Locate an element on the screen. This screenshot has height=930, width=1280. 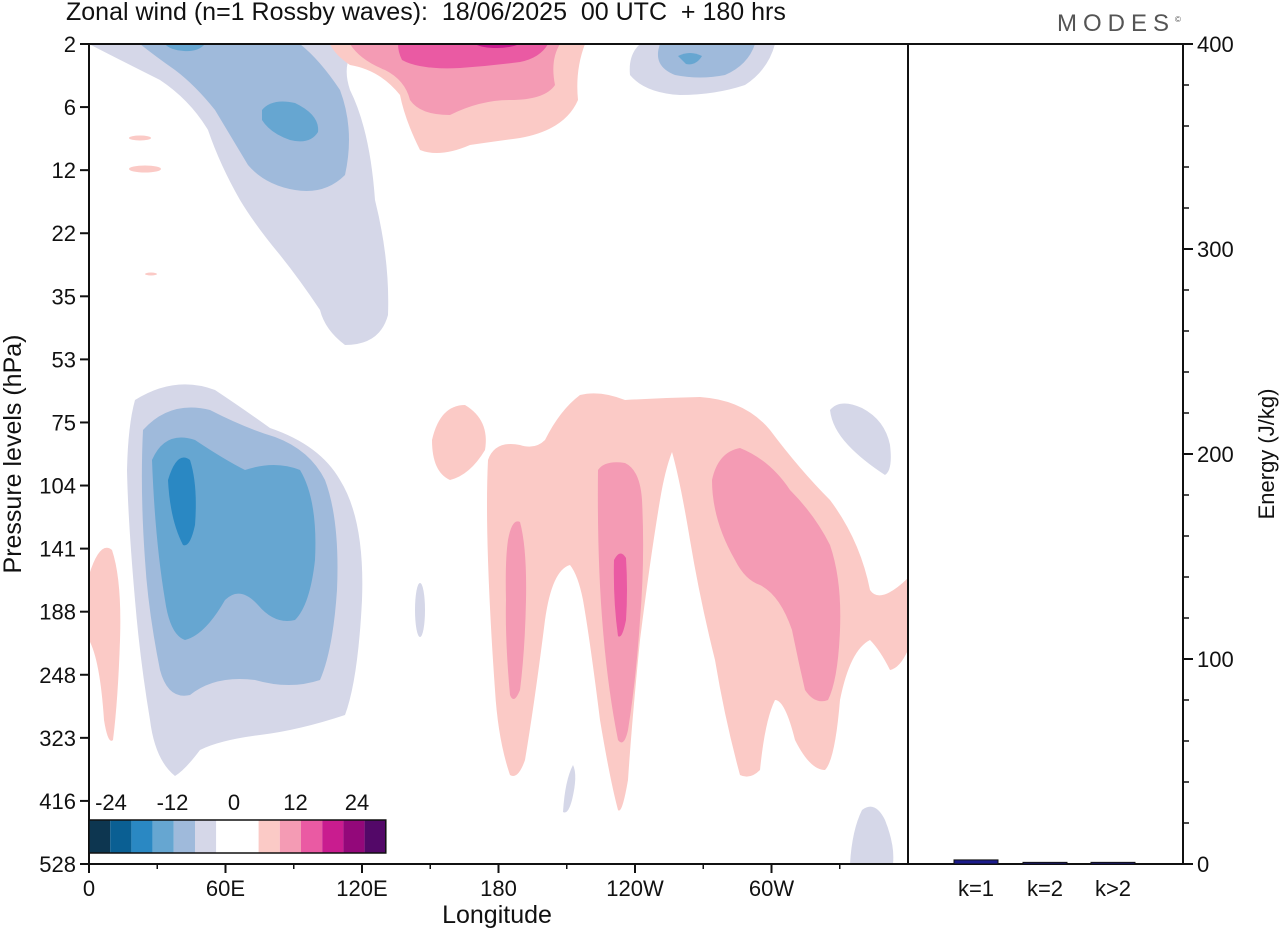
y-tick-label: 35 is located at coordinates (64, 296).